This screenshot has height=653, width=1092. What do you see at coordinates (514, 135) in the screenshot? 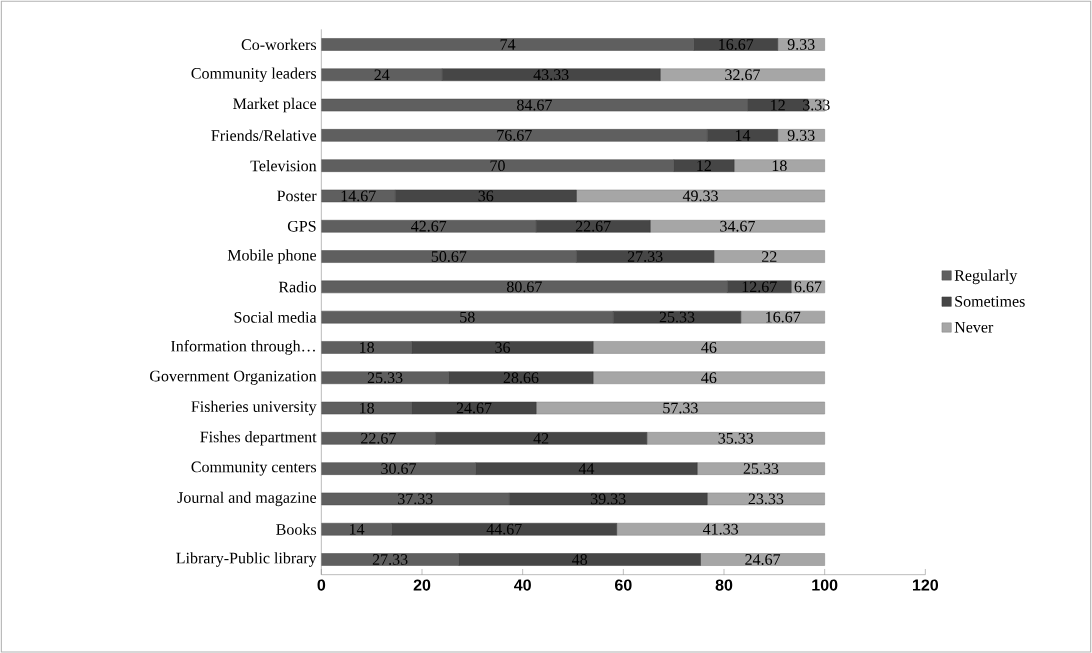
I see `data-label: 76.67` at bounding box center [514, 135].